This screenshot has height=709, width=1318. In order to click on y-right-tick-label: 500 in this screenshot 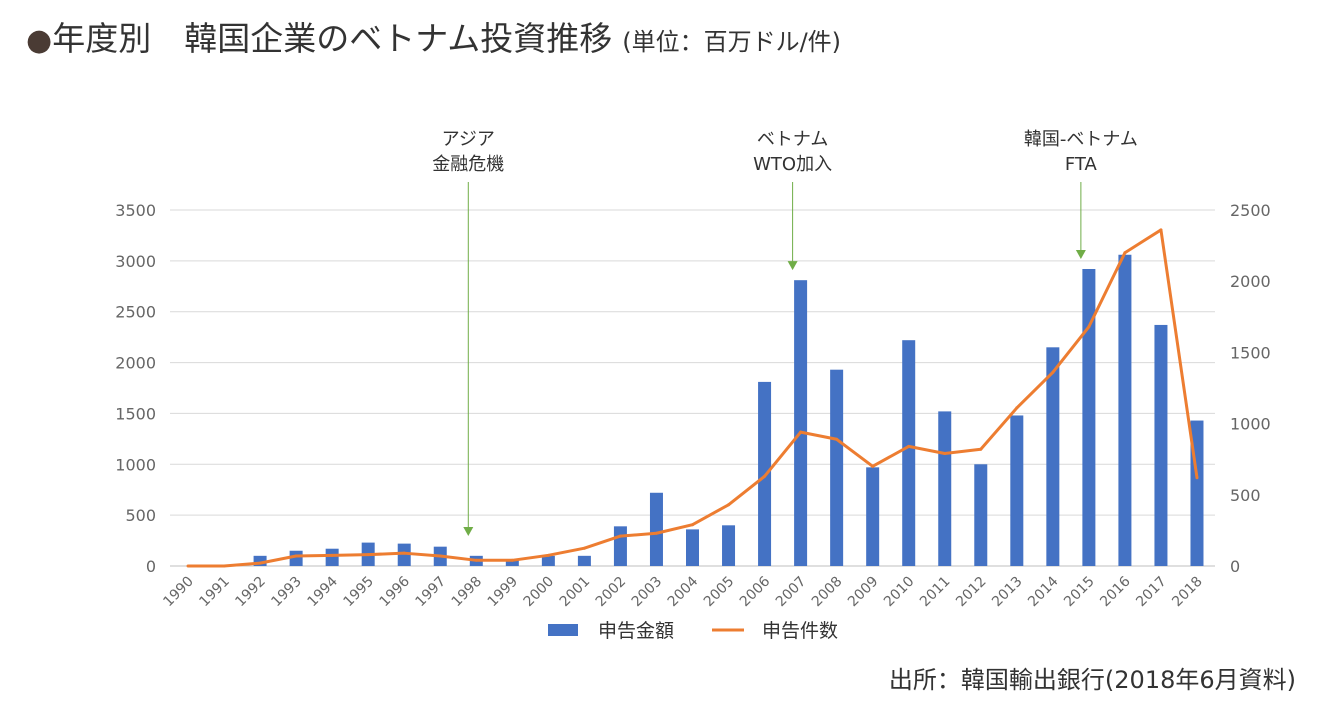, I will do `click(1245, 495)`.